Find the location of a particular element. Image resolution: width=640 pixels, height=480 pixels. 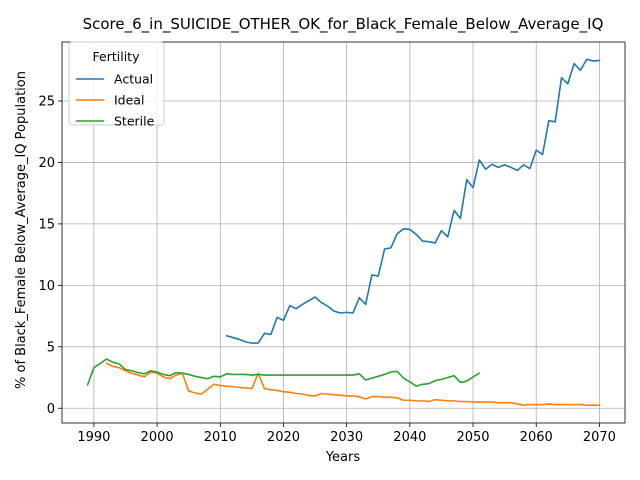

y-tick-label: 5 is located at coordinates (51, 347).